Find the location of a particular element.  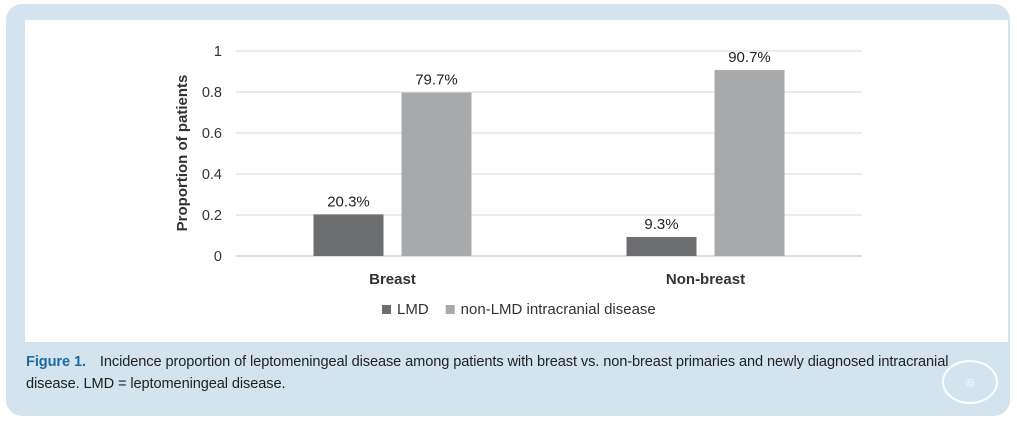

y-tick-label: 0.6 is located at coordinates (212, 134).